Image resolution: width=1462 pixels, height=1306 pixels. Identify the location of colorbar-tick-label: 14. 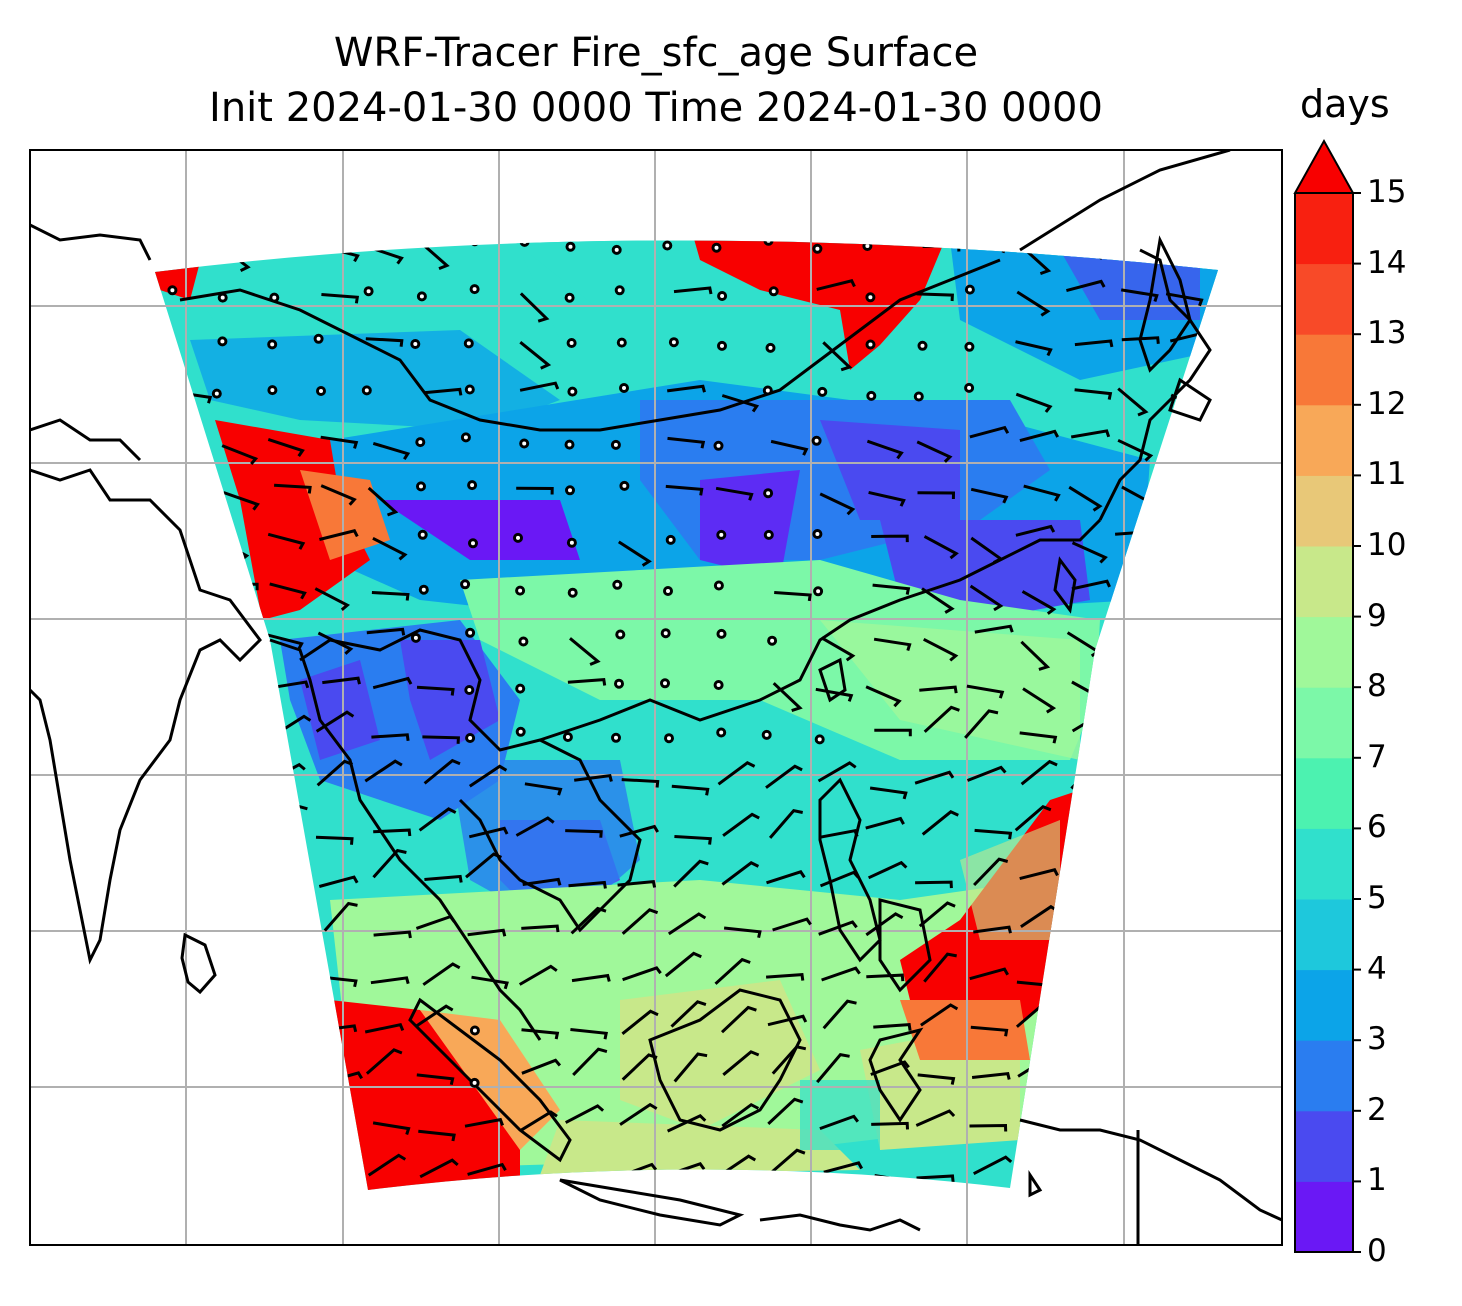
(1387, 262).